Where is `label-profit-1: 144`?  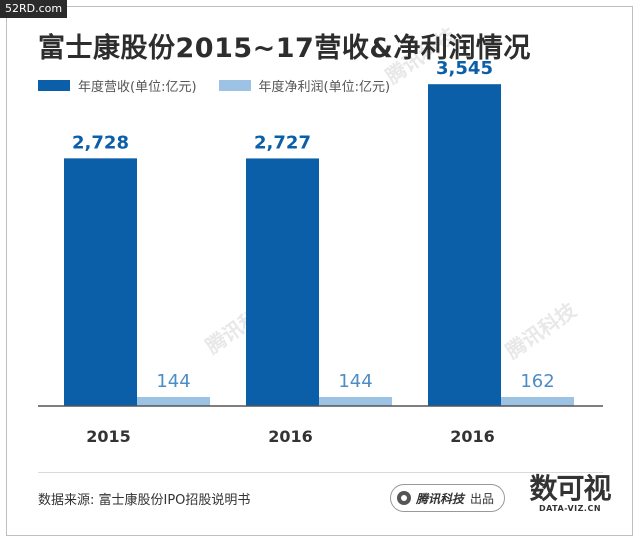 label-profit-1: 144 is located at coordinates (355, 381).